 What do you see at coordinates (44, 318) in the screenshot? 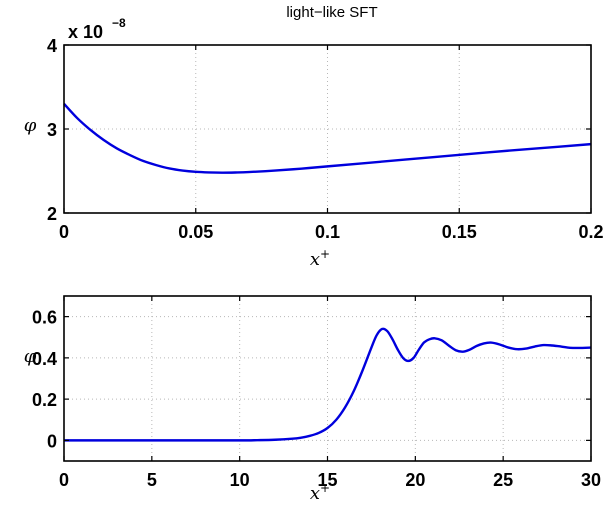
I see `bottom-y-tick-label: 0.6` at bounding box center [44, 318].